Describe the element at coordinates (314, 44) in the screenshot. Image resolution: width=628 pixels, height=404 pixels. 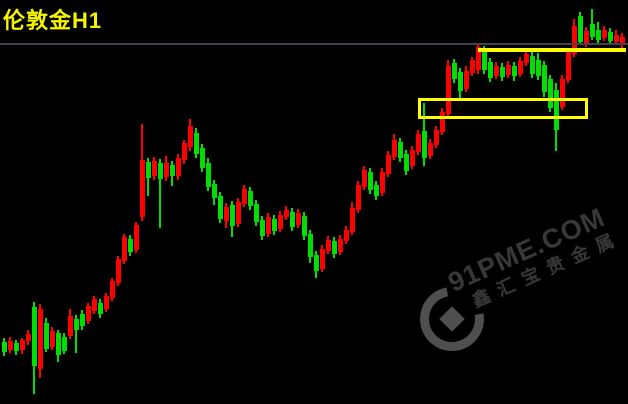
I see `titlebar-divider` at that location.